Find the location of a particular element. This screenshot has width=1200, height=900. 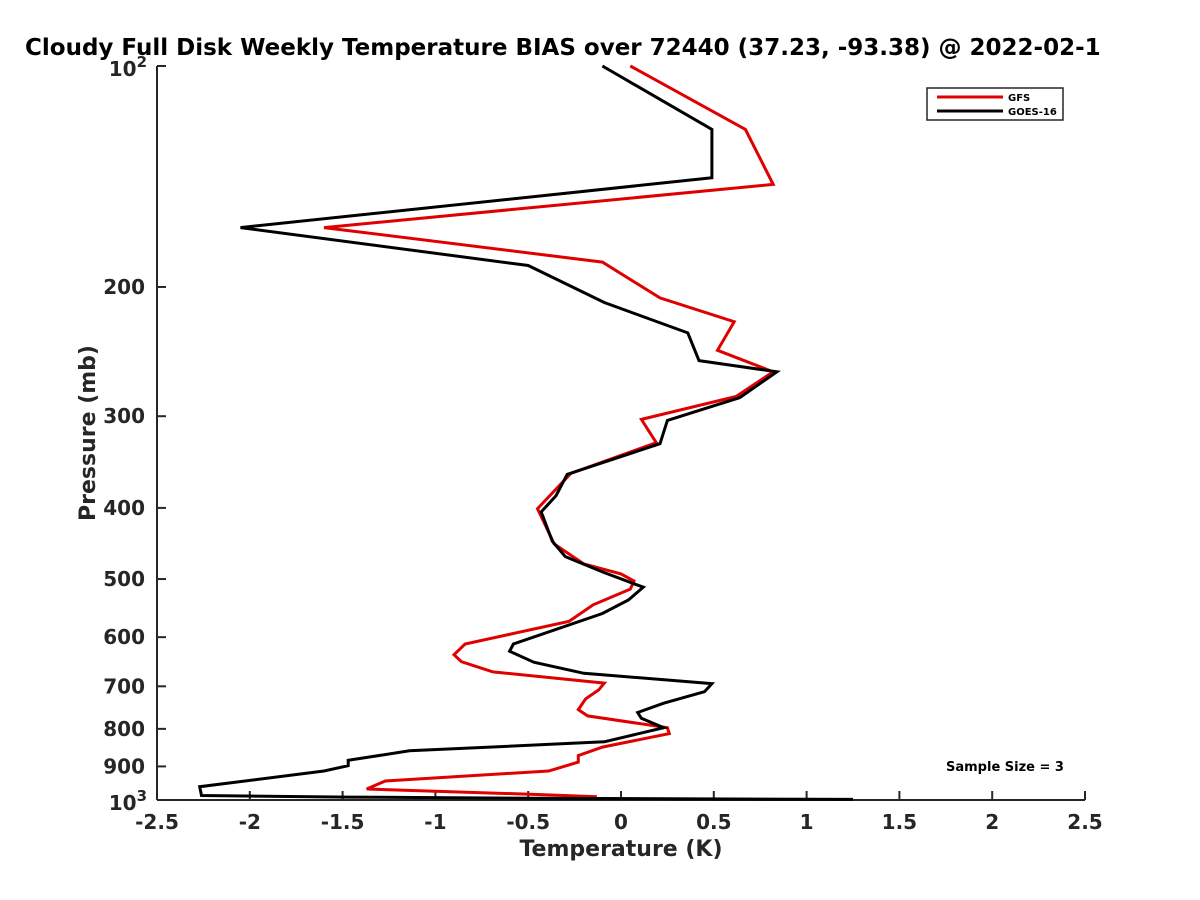

x-tick-label: -0.5 is located at coordinates (528, 822).